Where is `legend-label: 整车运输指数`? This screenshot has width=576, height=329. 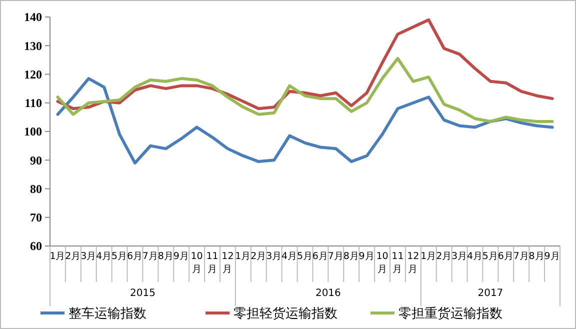 legend-label: 整车运输指数 is located at coordinates (107, 314).